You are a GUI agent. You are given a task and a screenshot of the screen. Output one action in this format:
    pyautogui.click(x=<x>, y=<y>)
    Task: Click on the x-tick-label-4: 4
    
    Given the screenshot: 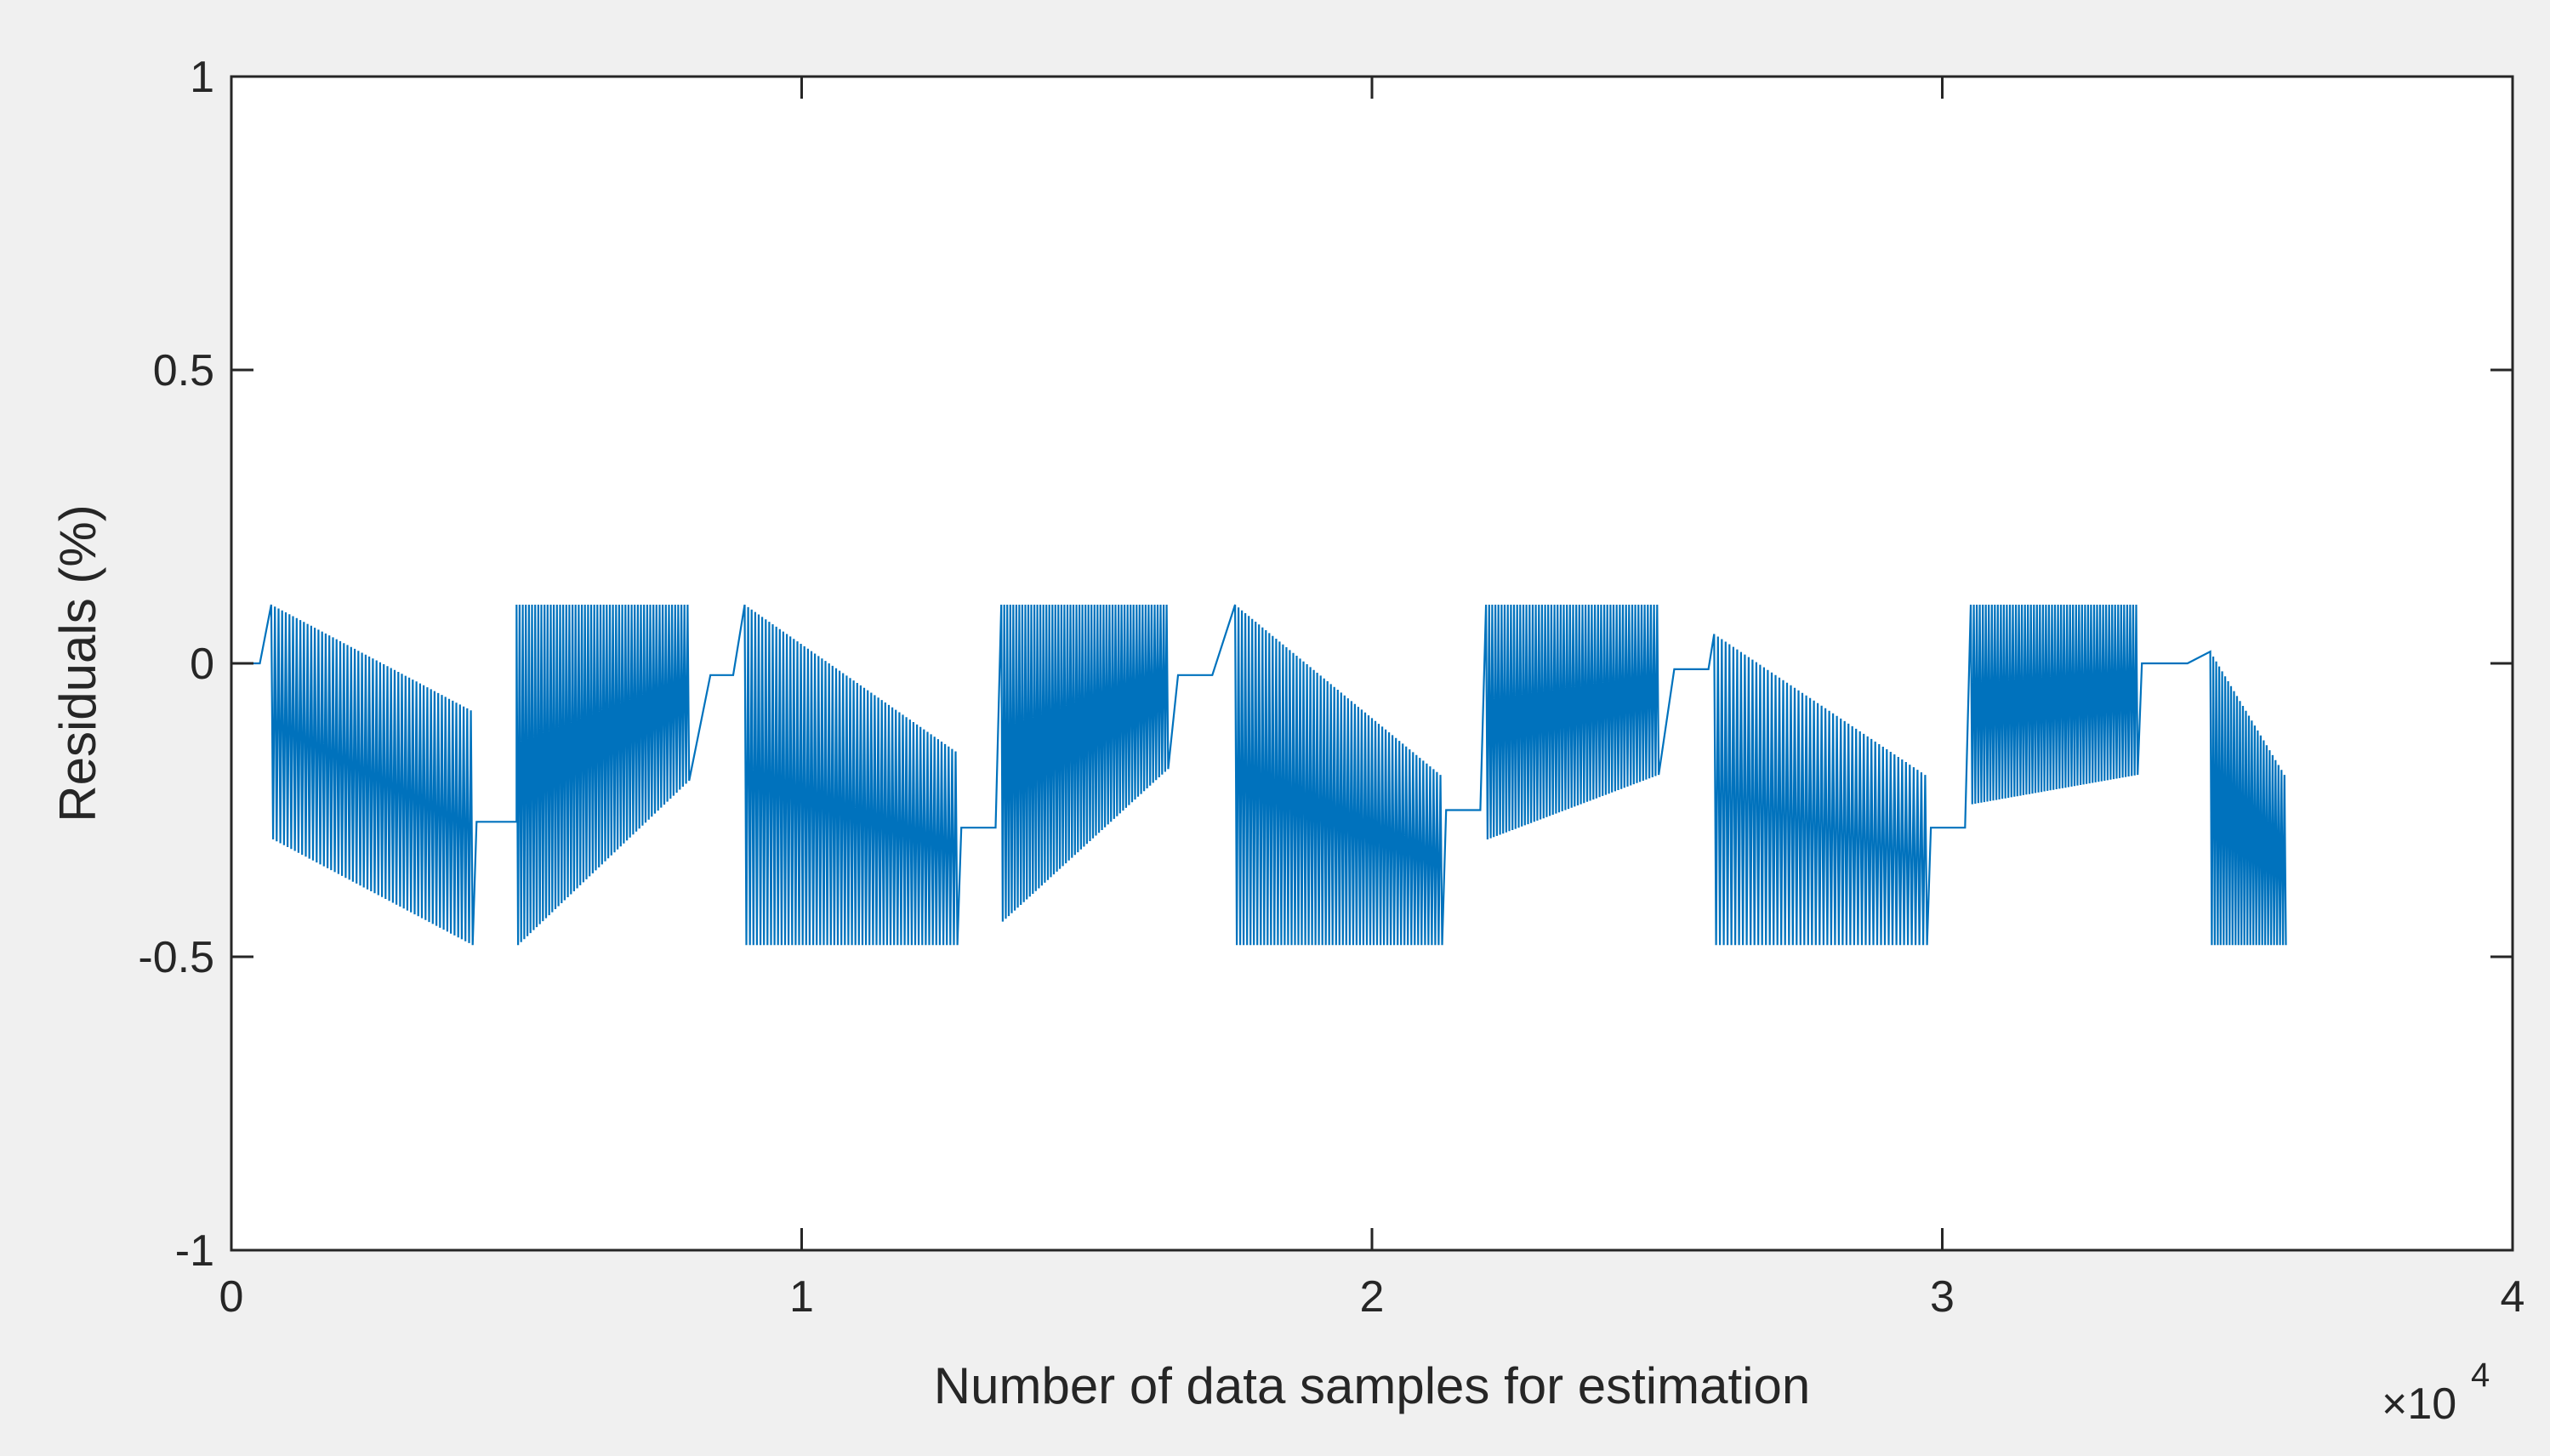 What is the action you would take?
    pyautogui.click(x=2513, y=1297)
    